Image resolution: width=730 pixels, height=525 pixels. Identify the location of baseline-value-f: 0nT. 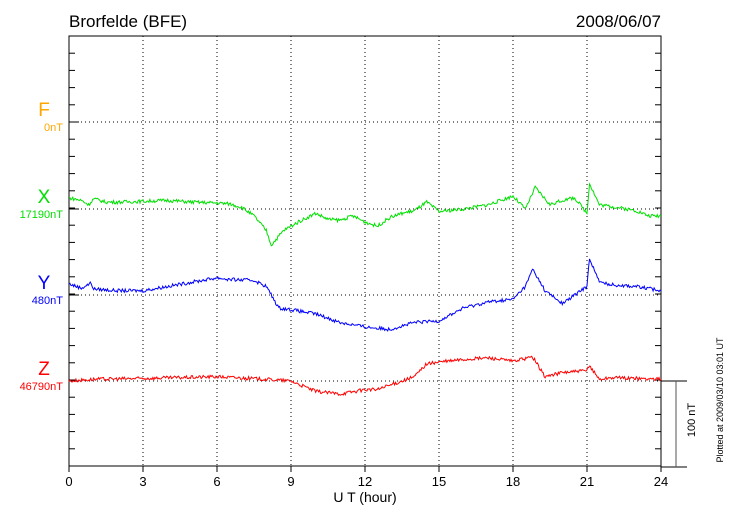
(53, 128).